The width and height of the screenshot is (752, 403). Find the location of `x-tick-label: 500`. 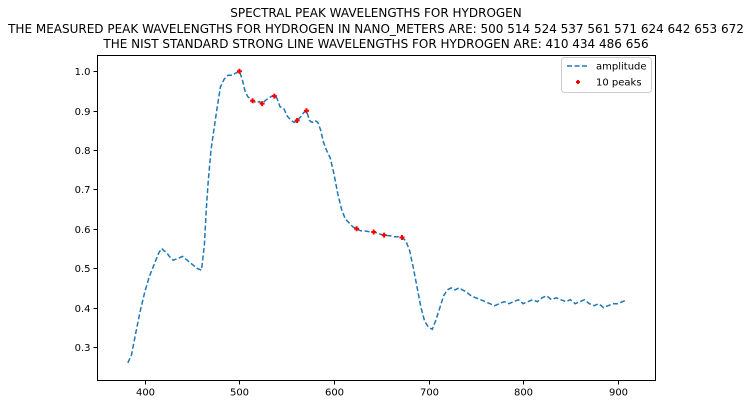

x-tick-label: 500 is located at coordinates (239, 393).